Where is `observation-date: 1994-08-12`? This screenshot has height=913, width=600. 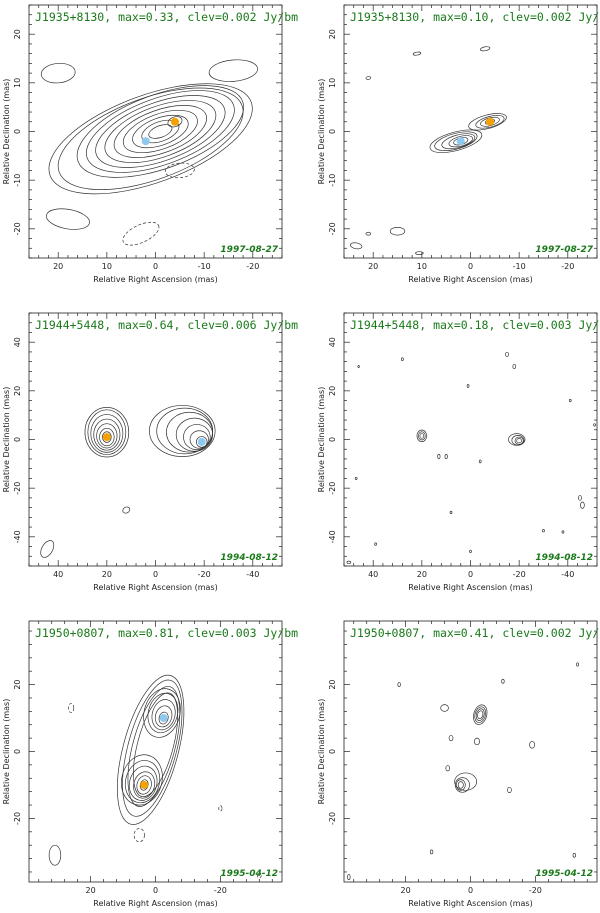 observation-date: 1994-08-12 is located at coordinates (564, 558).